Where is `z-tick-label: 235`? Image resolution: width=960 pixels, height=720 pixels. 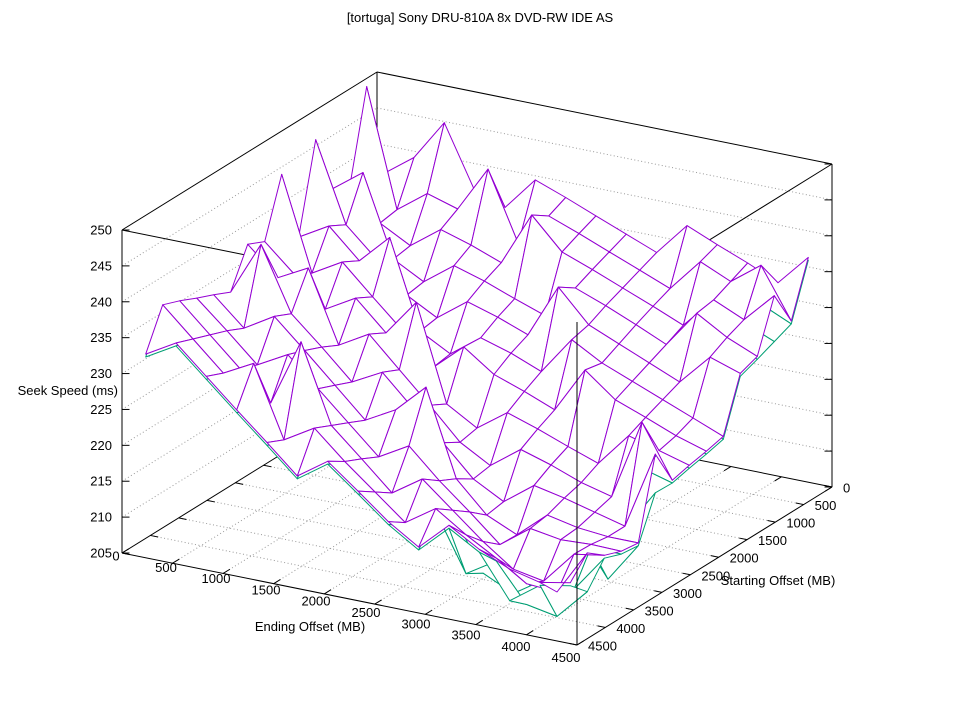
z-tick-label: 235 is located at coordinates (101, 337).